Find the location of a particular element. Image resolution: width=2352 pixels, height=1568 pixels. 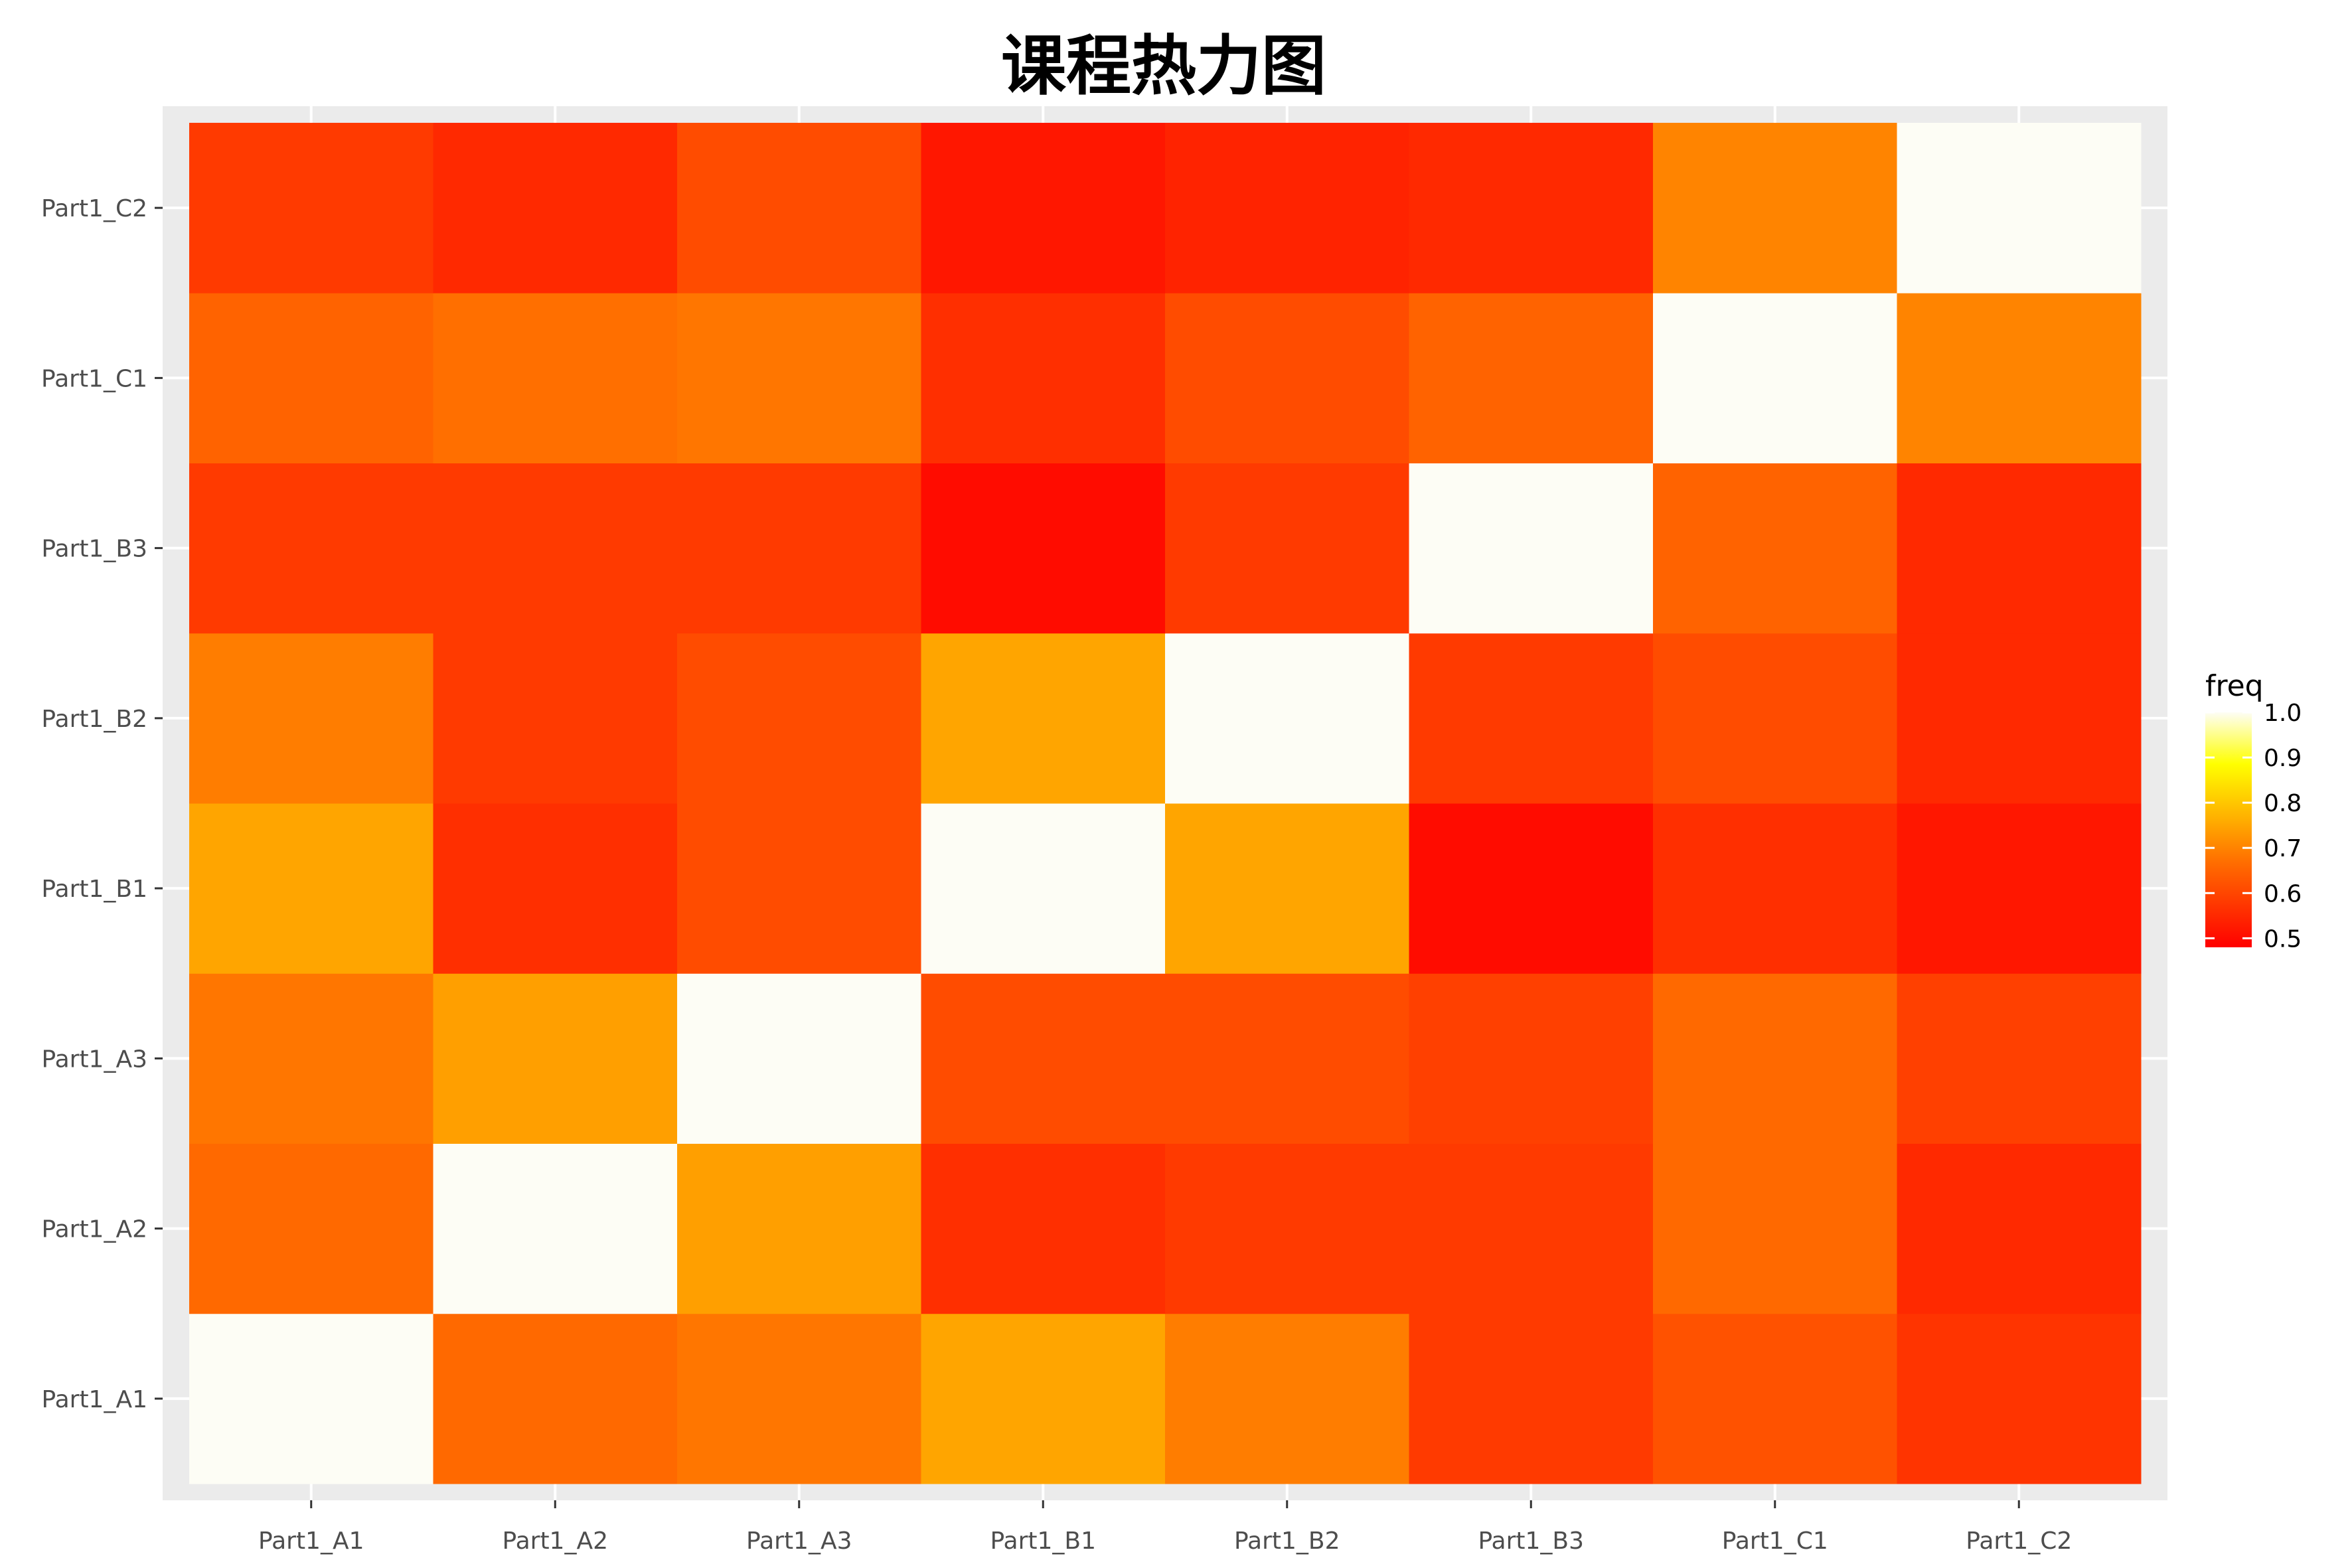

heatmap-cell-Part1_C1-Part1_A2 is located at coordinates (555, 378).